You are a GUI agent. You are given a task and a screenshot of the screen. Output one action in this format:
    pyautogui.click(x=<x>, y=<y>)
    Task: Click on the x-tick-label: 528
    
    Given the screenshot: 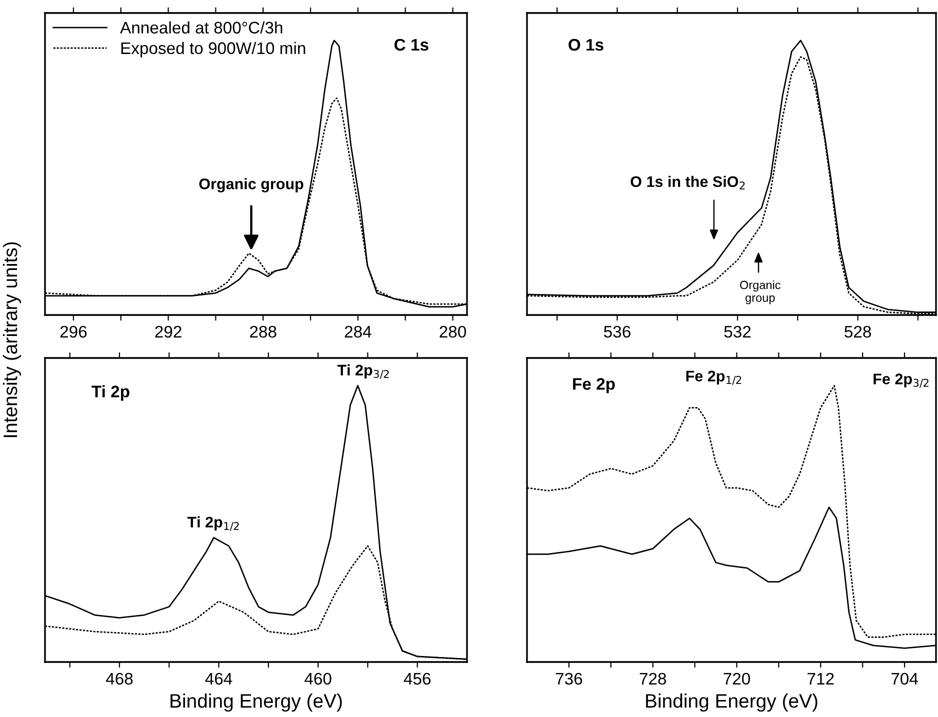 What is the action you would take?
    pyautogui.click(x=857, y=332)
    